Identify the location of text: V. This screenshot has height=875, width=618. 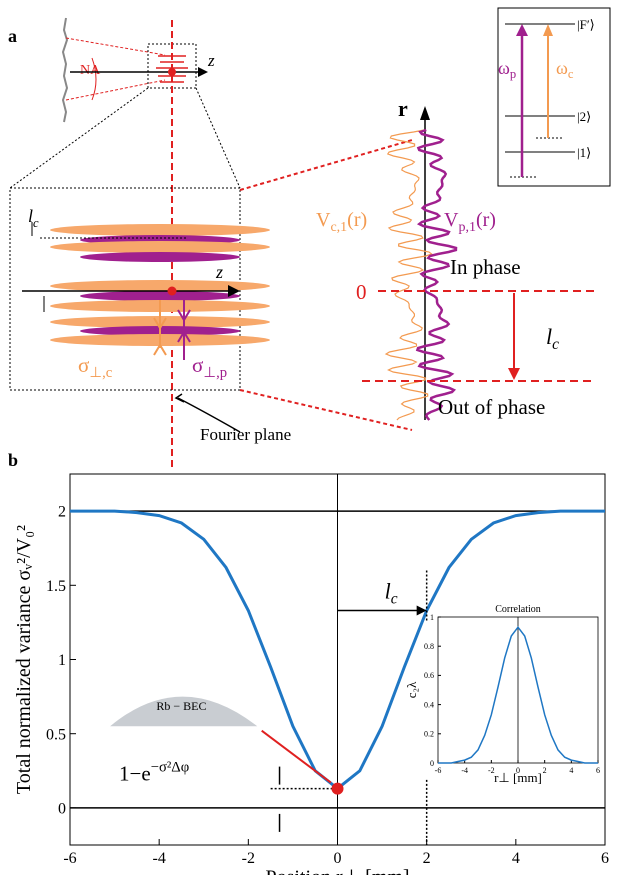
(323, 220).